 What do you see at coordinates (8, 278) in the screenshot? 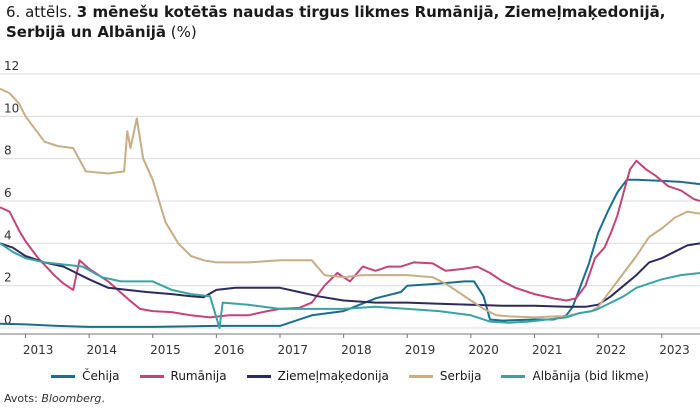
I see `y-tick-label: 2` at bounding box center [8, 278].